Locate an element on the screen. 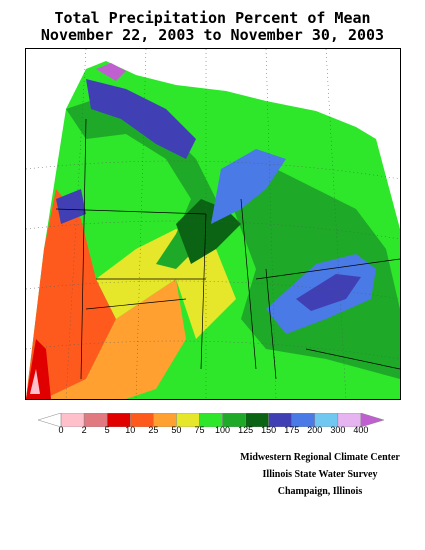  wet-area-north is located at coordinates (141, 119).